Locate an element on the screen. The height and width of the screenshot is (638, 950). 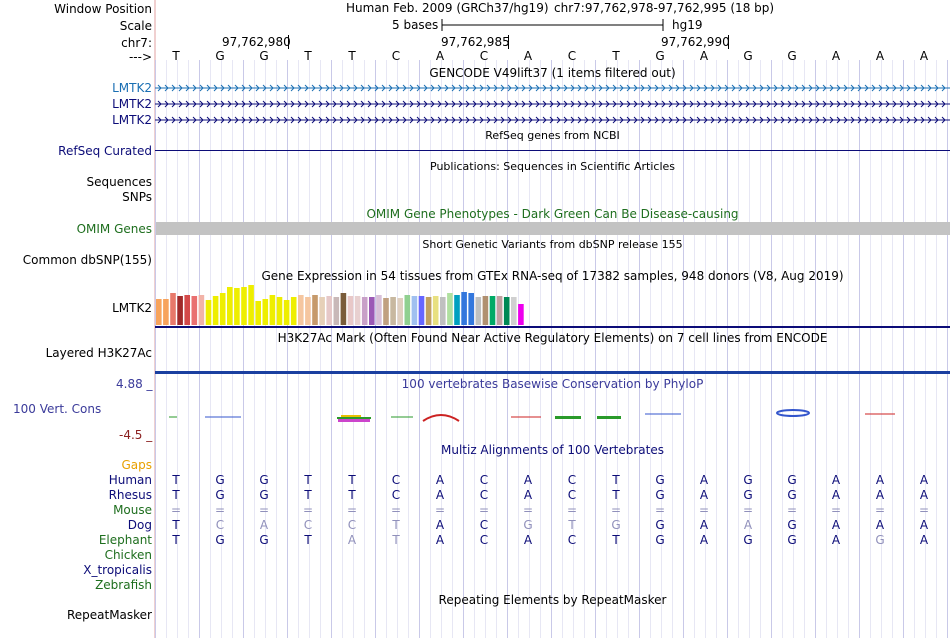
tick-mark is located at coordinates (508, 42).